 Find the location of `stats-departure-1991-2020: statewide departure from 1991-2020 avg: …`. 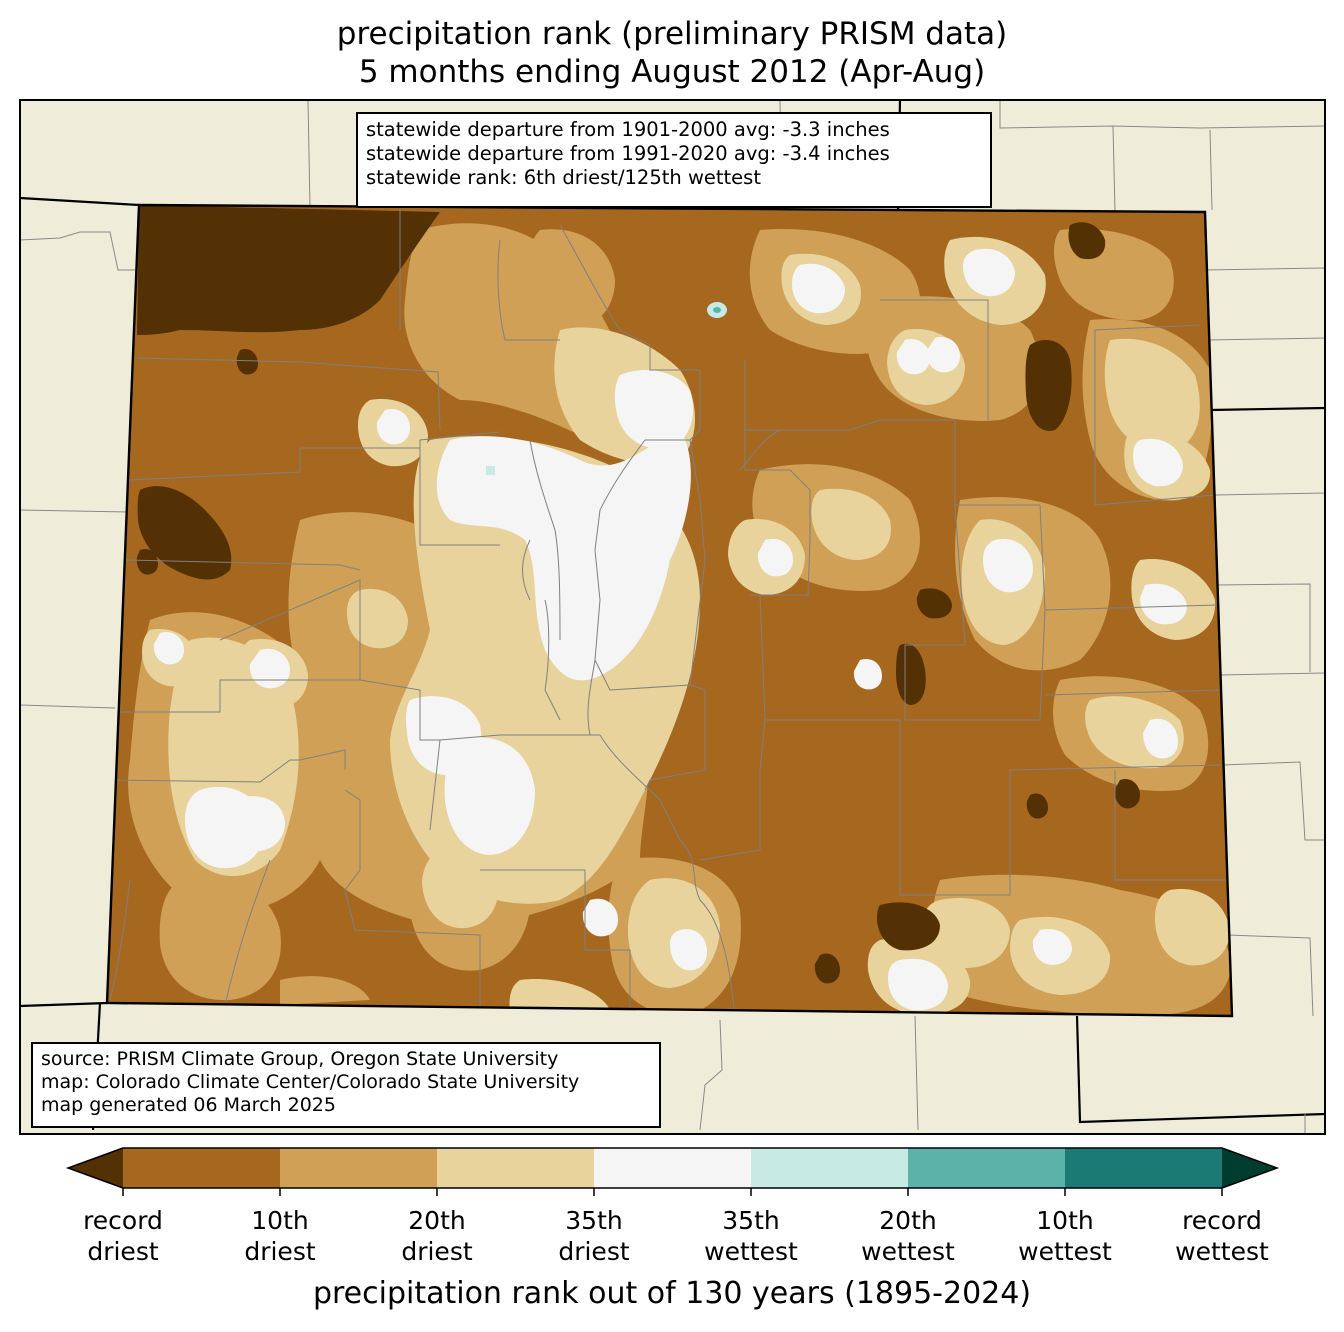

stats-departure-1991-2020: statewide departure from 1991-2020 avg: … is located at coordinates (628, 153).